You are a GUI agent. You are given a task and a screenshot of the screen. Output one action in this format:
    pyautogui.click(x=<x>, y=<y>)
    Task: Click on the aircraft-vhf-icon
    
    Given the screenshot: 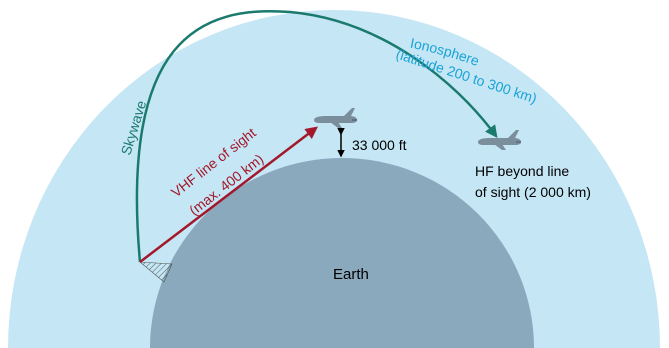 What is the action you would take?
    pyautogui.click(x=335, y=118)
    